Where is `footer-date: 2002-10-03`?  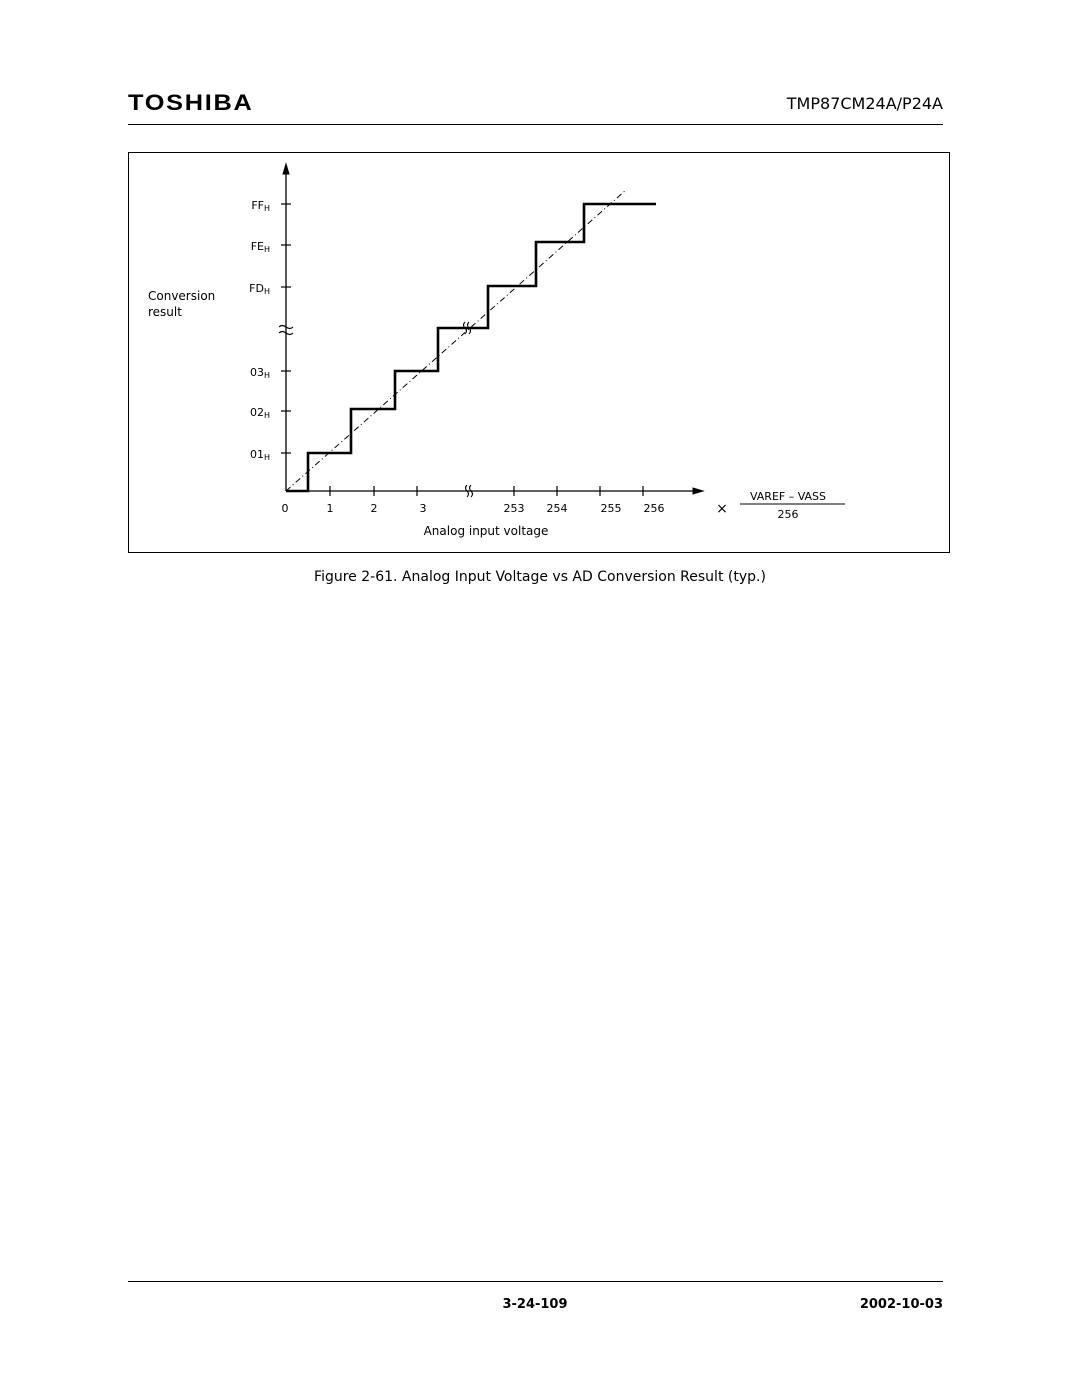
footer-date: 2002-10-03 is located at coordinates (901, 1304).